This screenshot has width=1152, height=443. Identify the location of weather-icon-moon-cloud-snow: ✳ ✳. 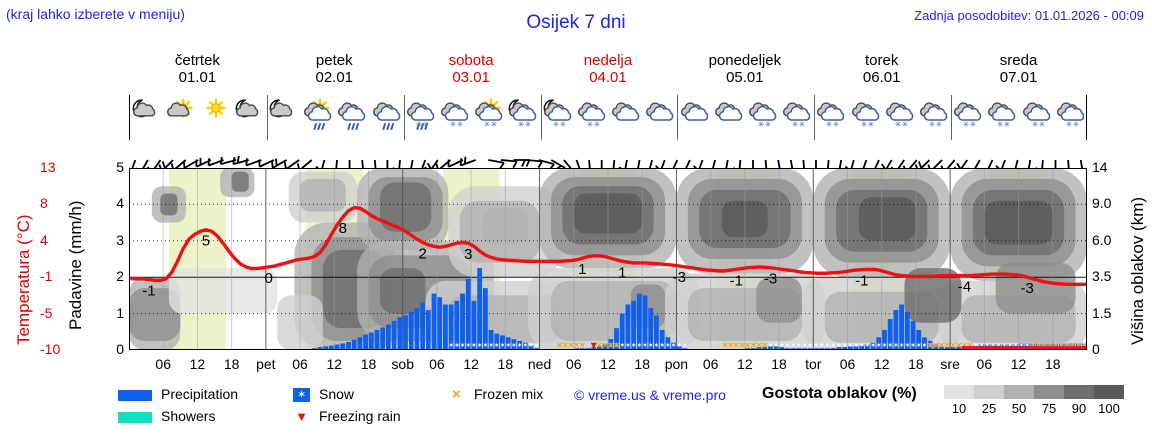
(558, 117).